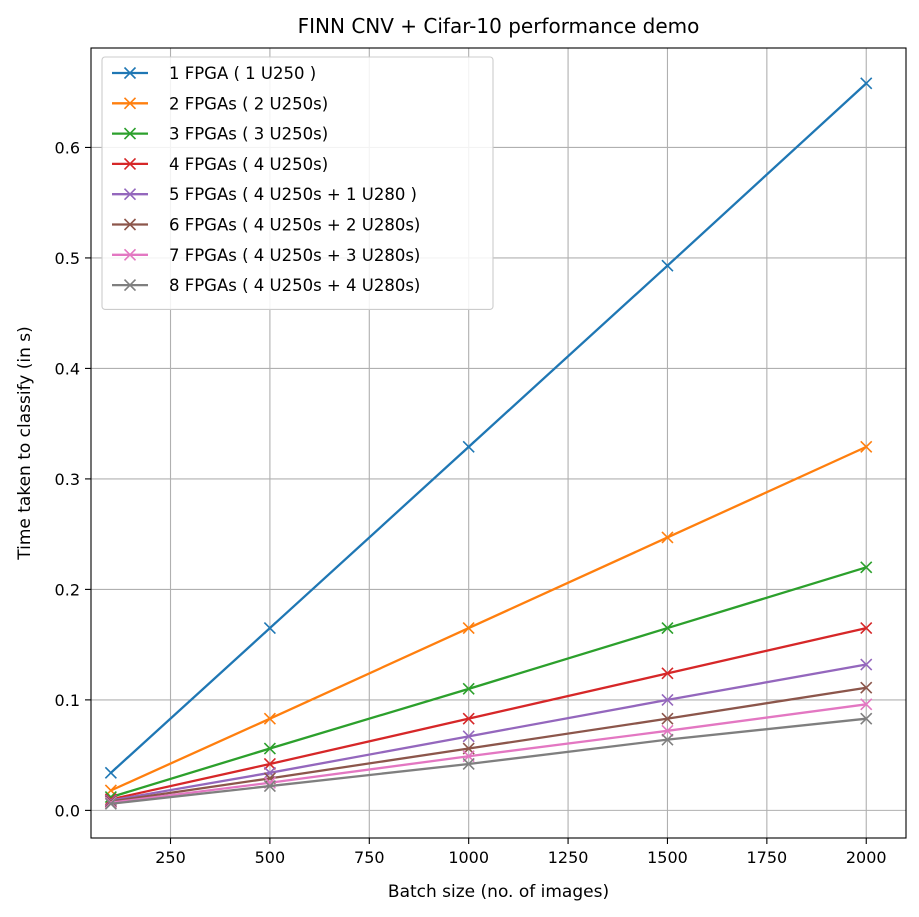  What do you see at coordinates (67, 258) in the screenshot?
I see `y-tick-label: 0.5` at bounding box center [67, 258].